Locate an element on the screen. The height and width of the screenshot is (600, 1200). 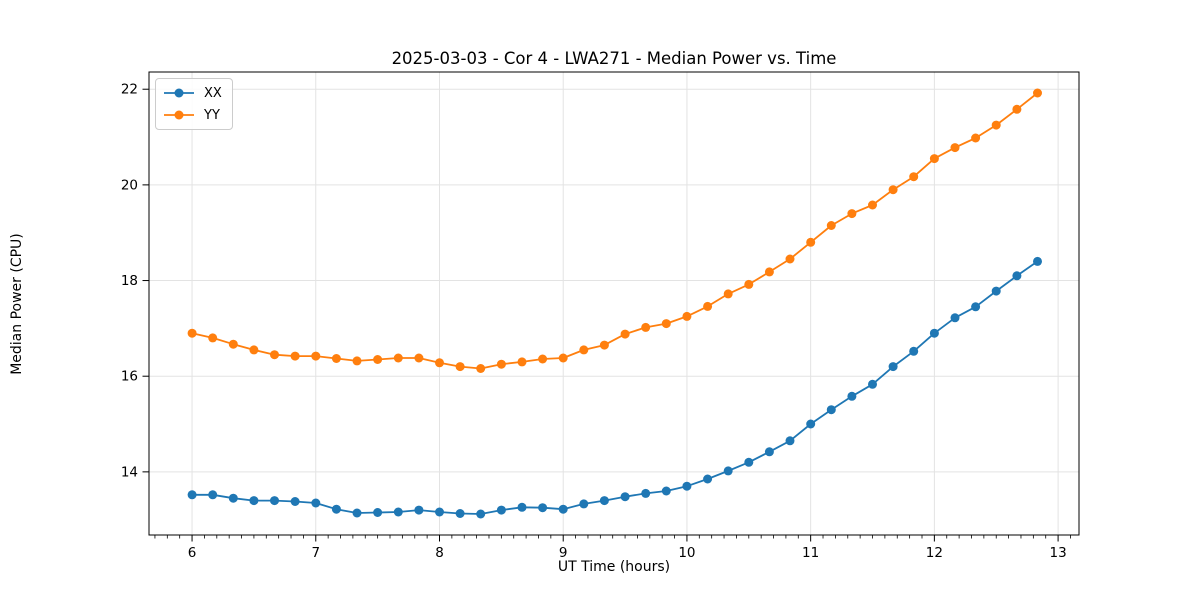
legend-item-xx: XX is located at coordinates (192, 93).